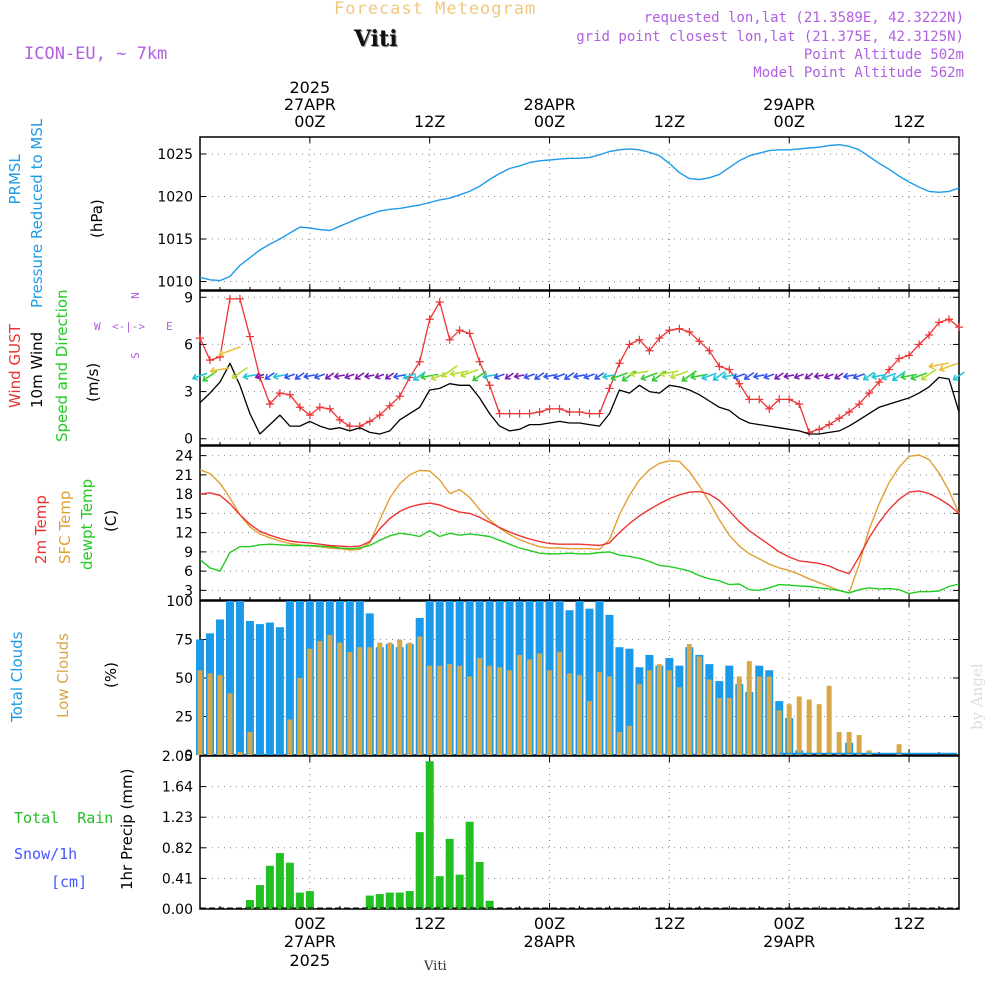  Describe the element at coordinates (435, 9) in the screenshot. I see `chart-title: Forecast Meteogram` at that location.